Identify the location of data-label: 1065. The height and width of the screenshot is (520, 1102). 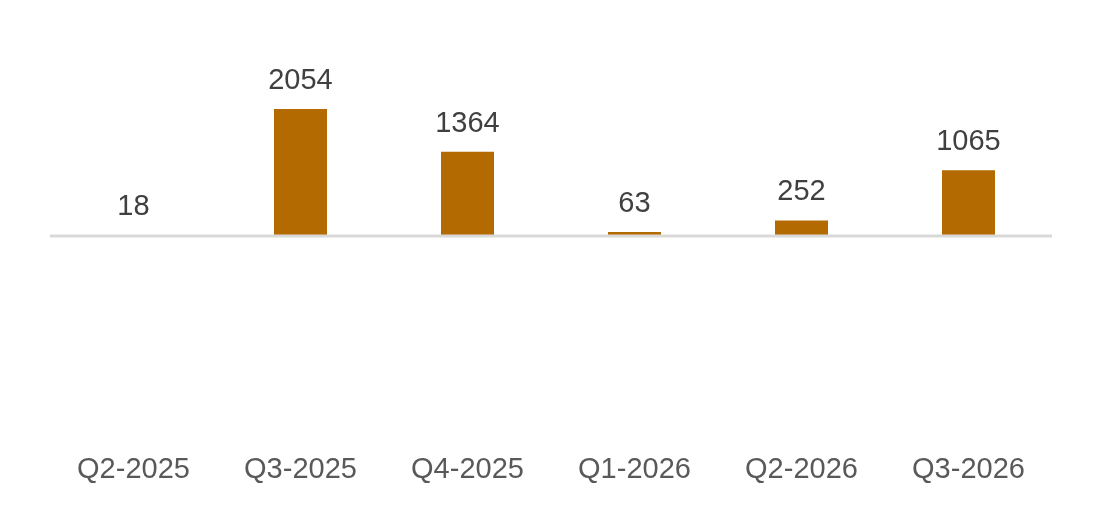
(968, 140).